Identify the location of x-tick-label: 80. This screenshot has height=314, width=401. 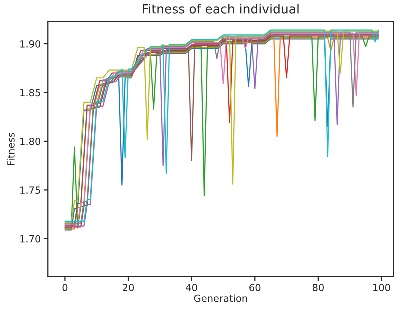
(318, 288).